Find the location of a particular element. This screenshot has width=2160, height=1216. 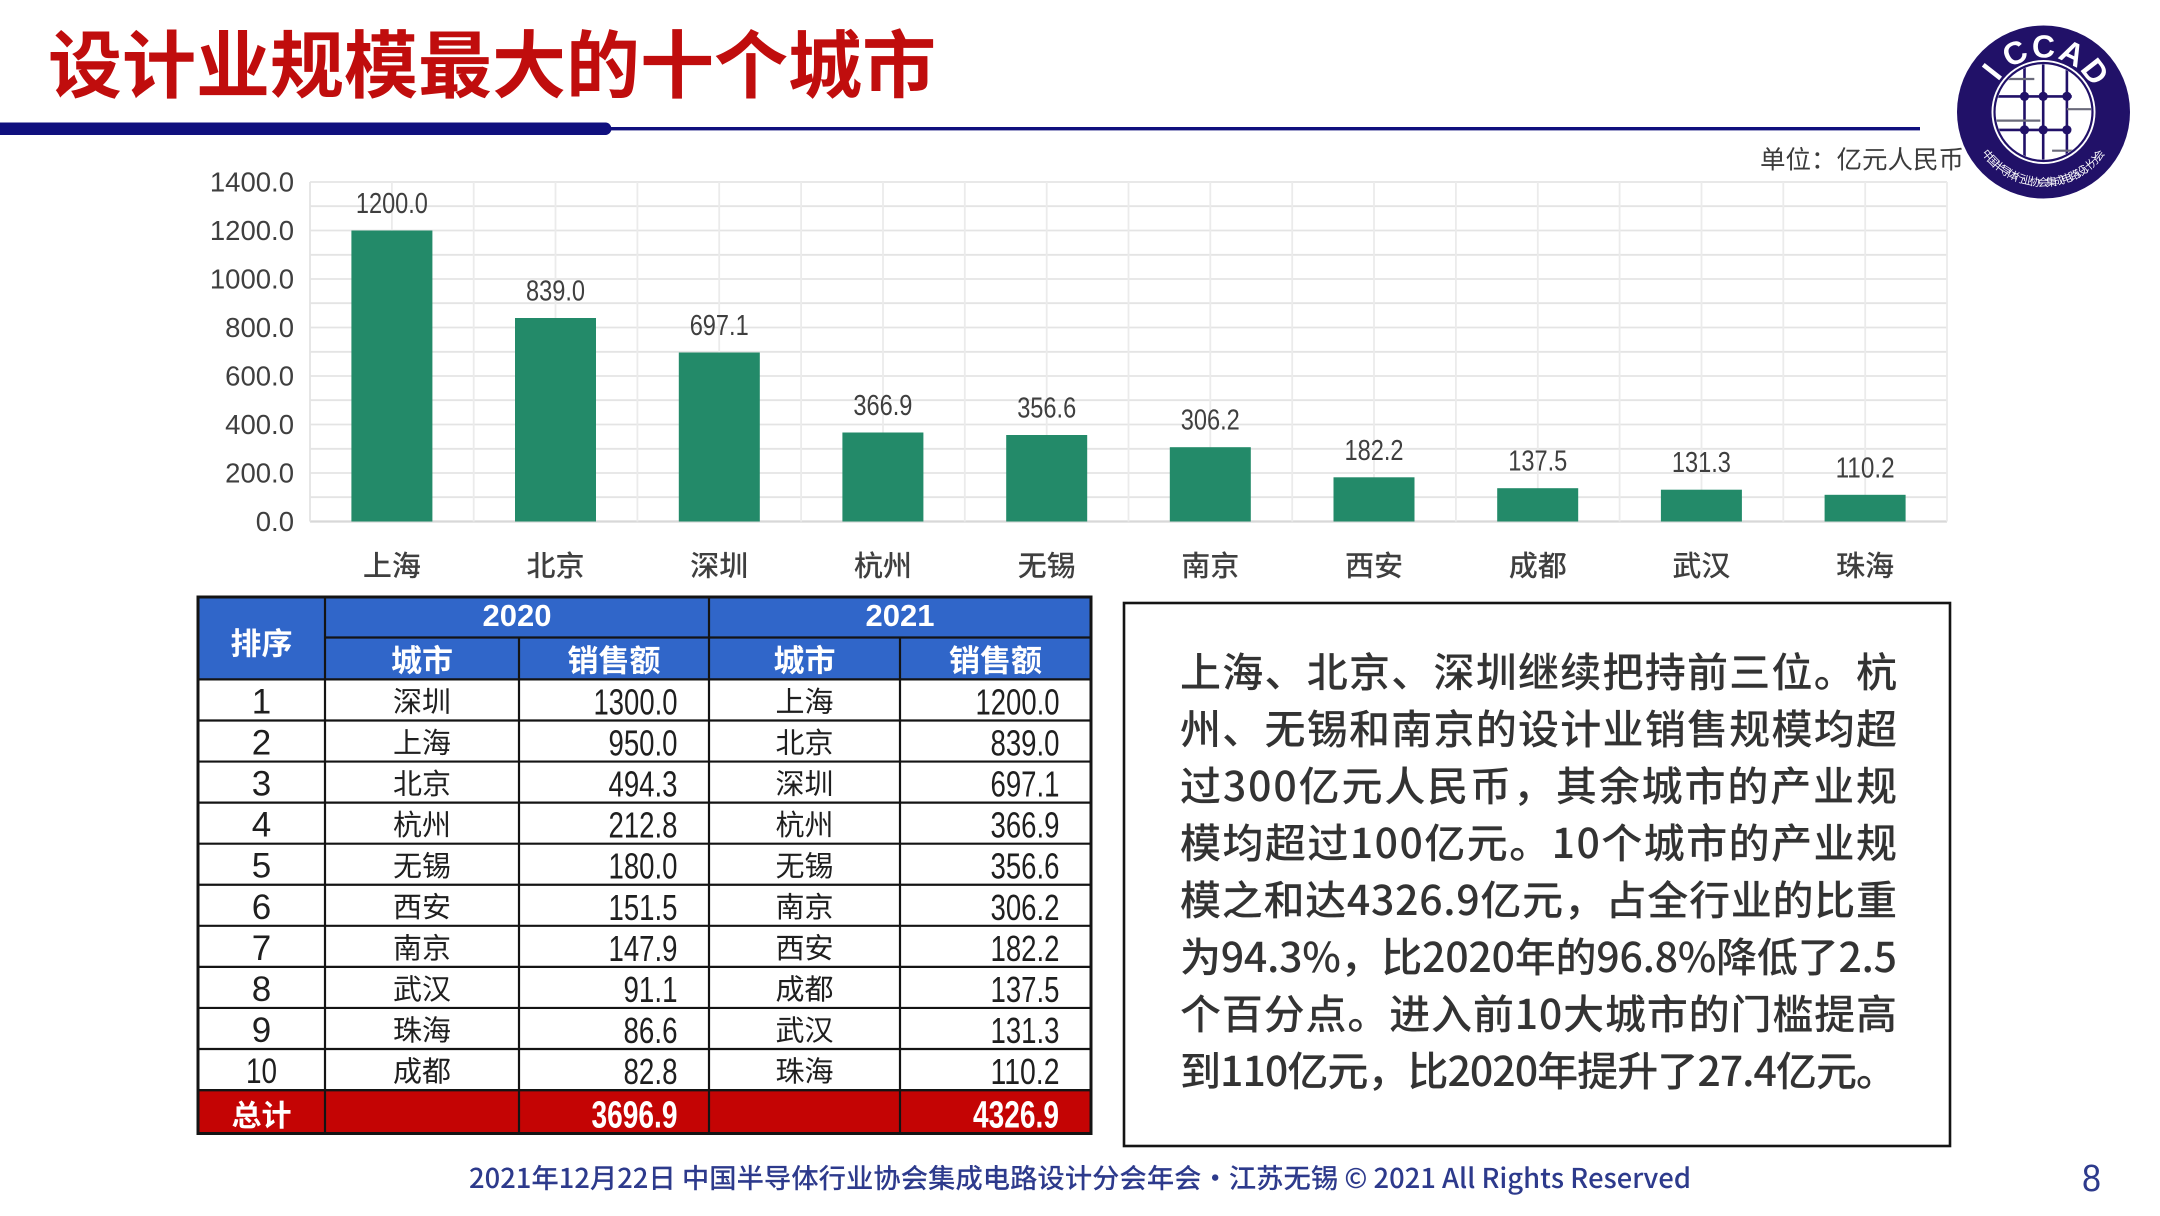

svg-text: 10 is located at coordinates (261, 1071).